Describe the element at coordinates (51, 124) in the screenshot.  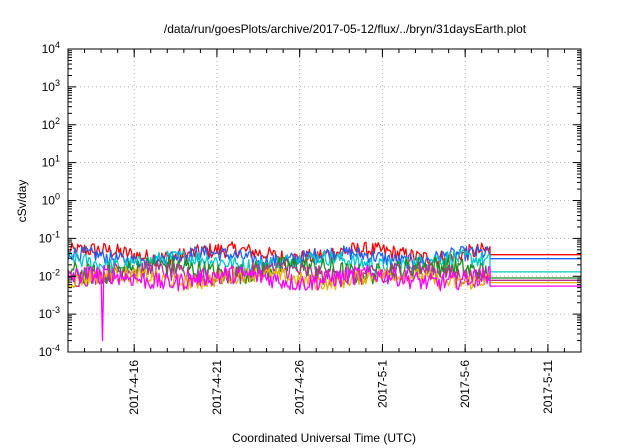
I see `y-tick-label: 10²` at that location.